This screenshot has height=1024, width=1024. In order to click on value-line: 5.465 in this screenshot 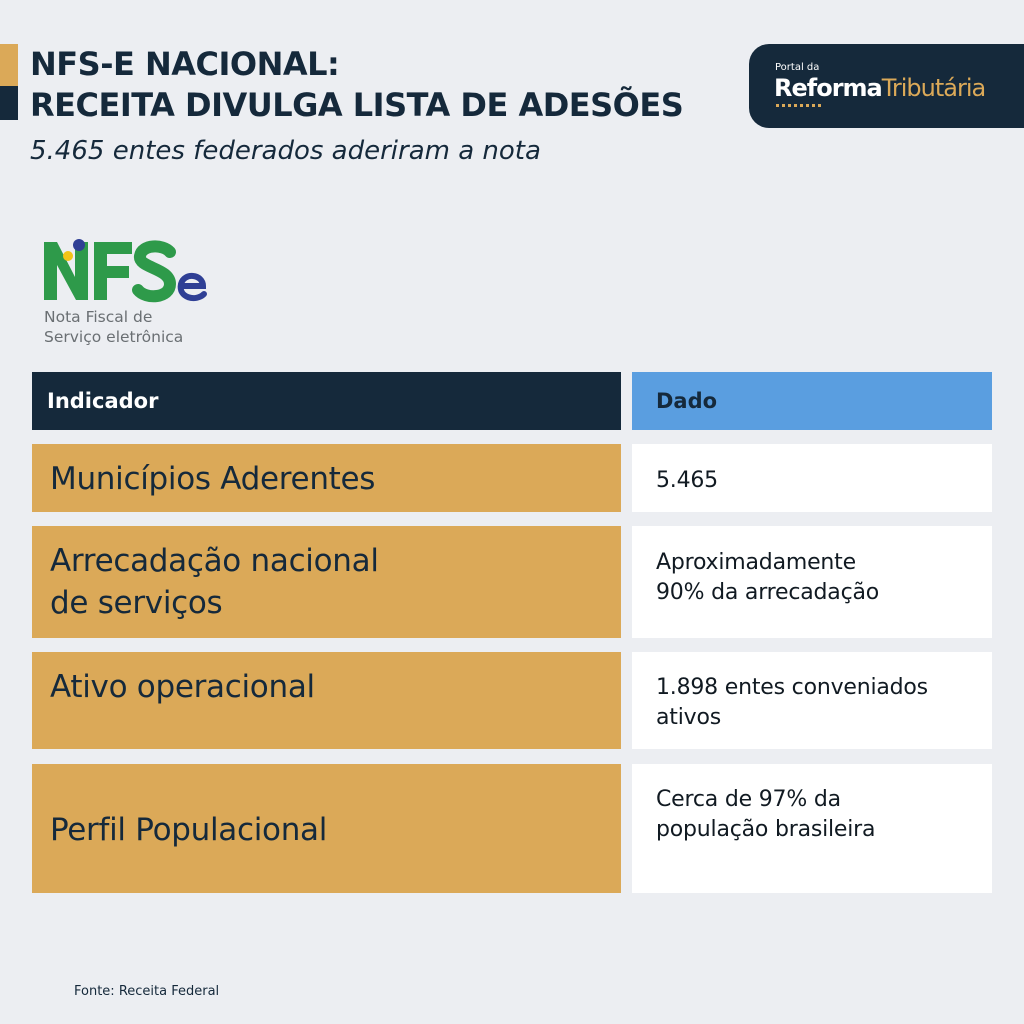, I will do `click(687, 480)`.